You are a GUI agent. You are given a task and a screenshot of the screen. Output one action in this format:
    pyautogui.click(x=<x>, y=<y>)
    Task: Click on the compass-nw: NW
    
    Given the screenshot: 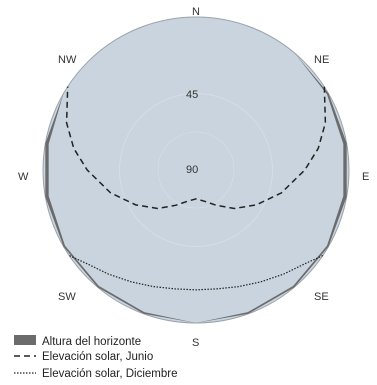 What is the action you would take?
    pyautogui.click(x=67, y=60)
    